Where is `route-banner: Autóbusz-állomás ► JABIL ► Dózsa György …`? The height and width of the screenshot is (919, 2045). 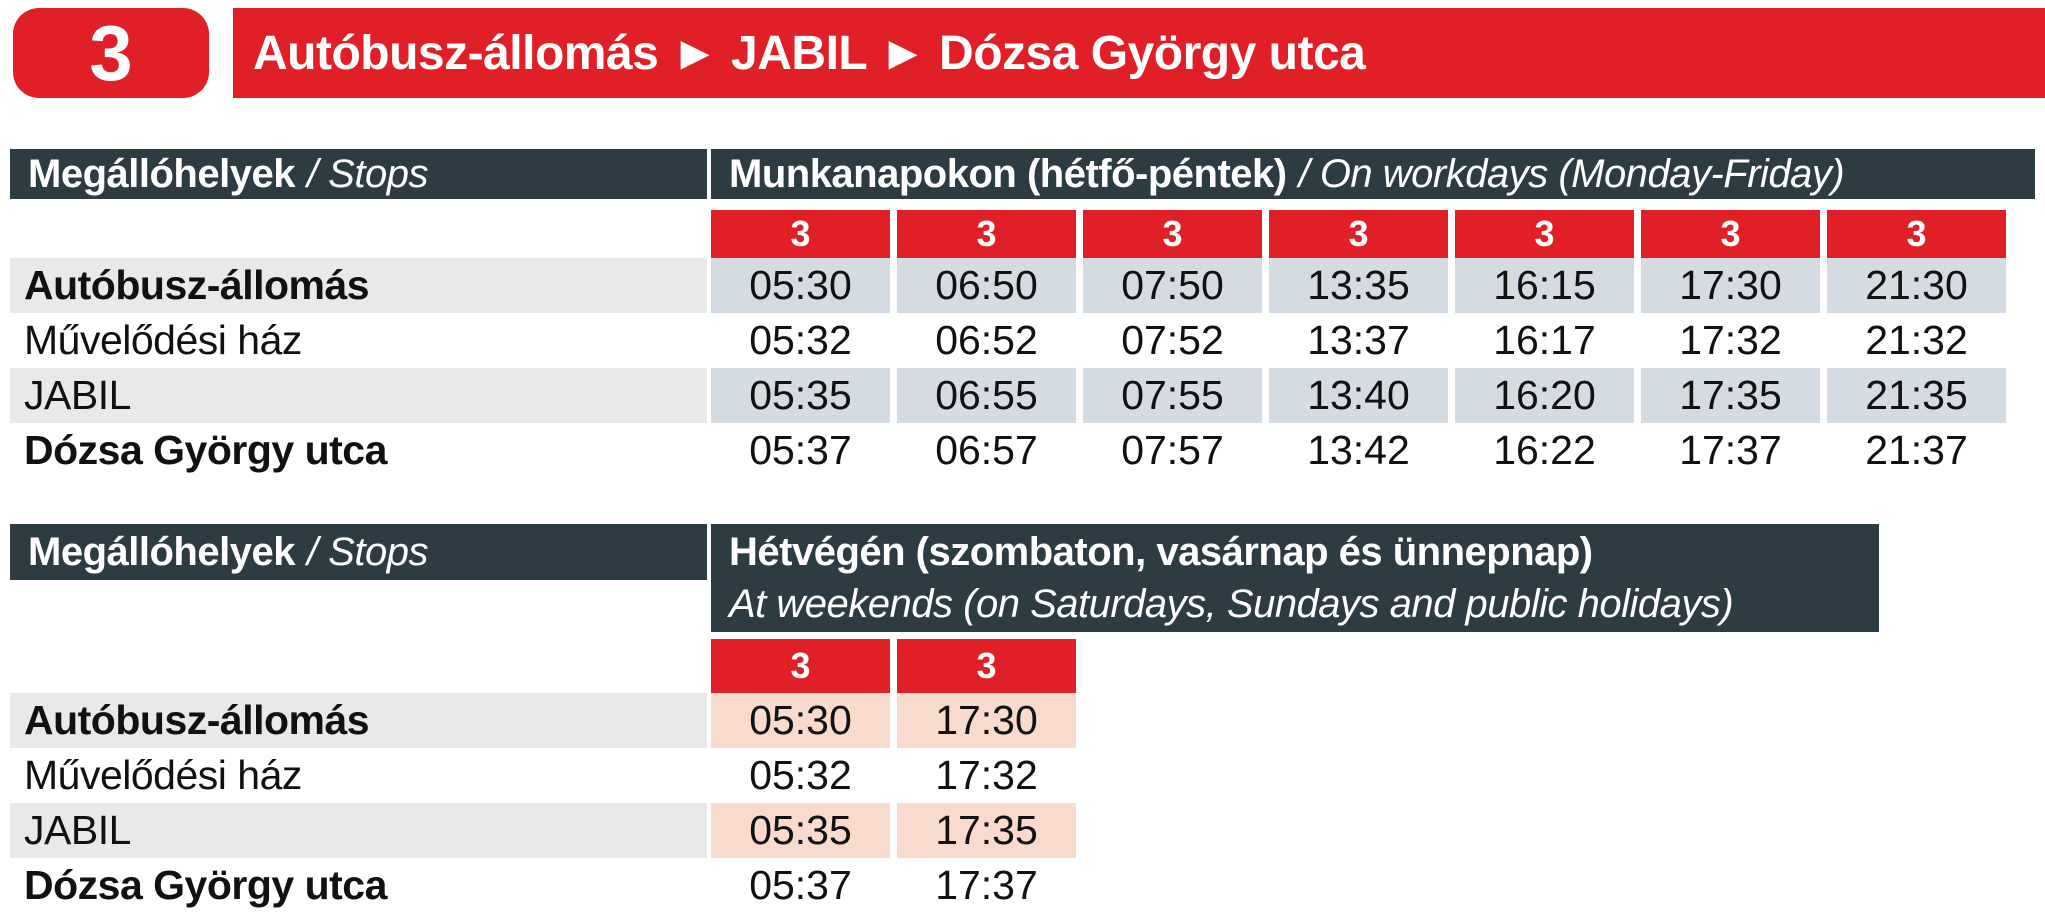
route-banner: Autóbusz-állomás ► JABIL ► Dózsa György … is located at coordinates (1139, 53).